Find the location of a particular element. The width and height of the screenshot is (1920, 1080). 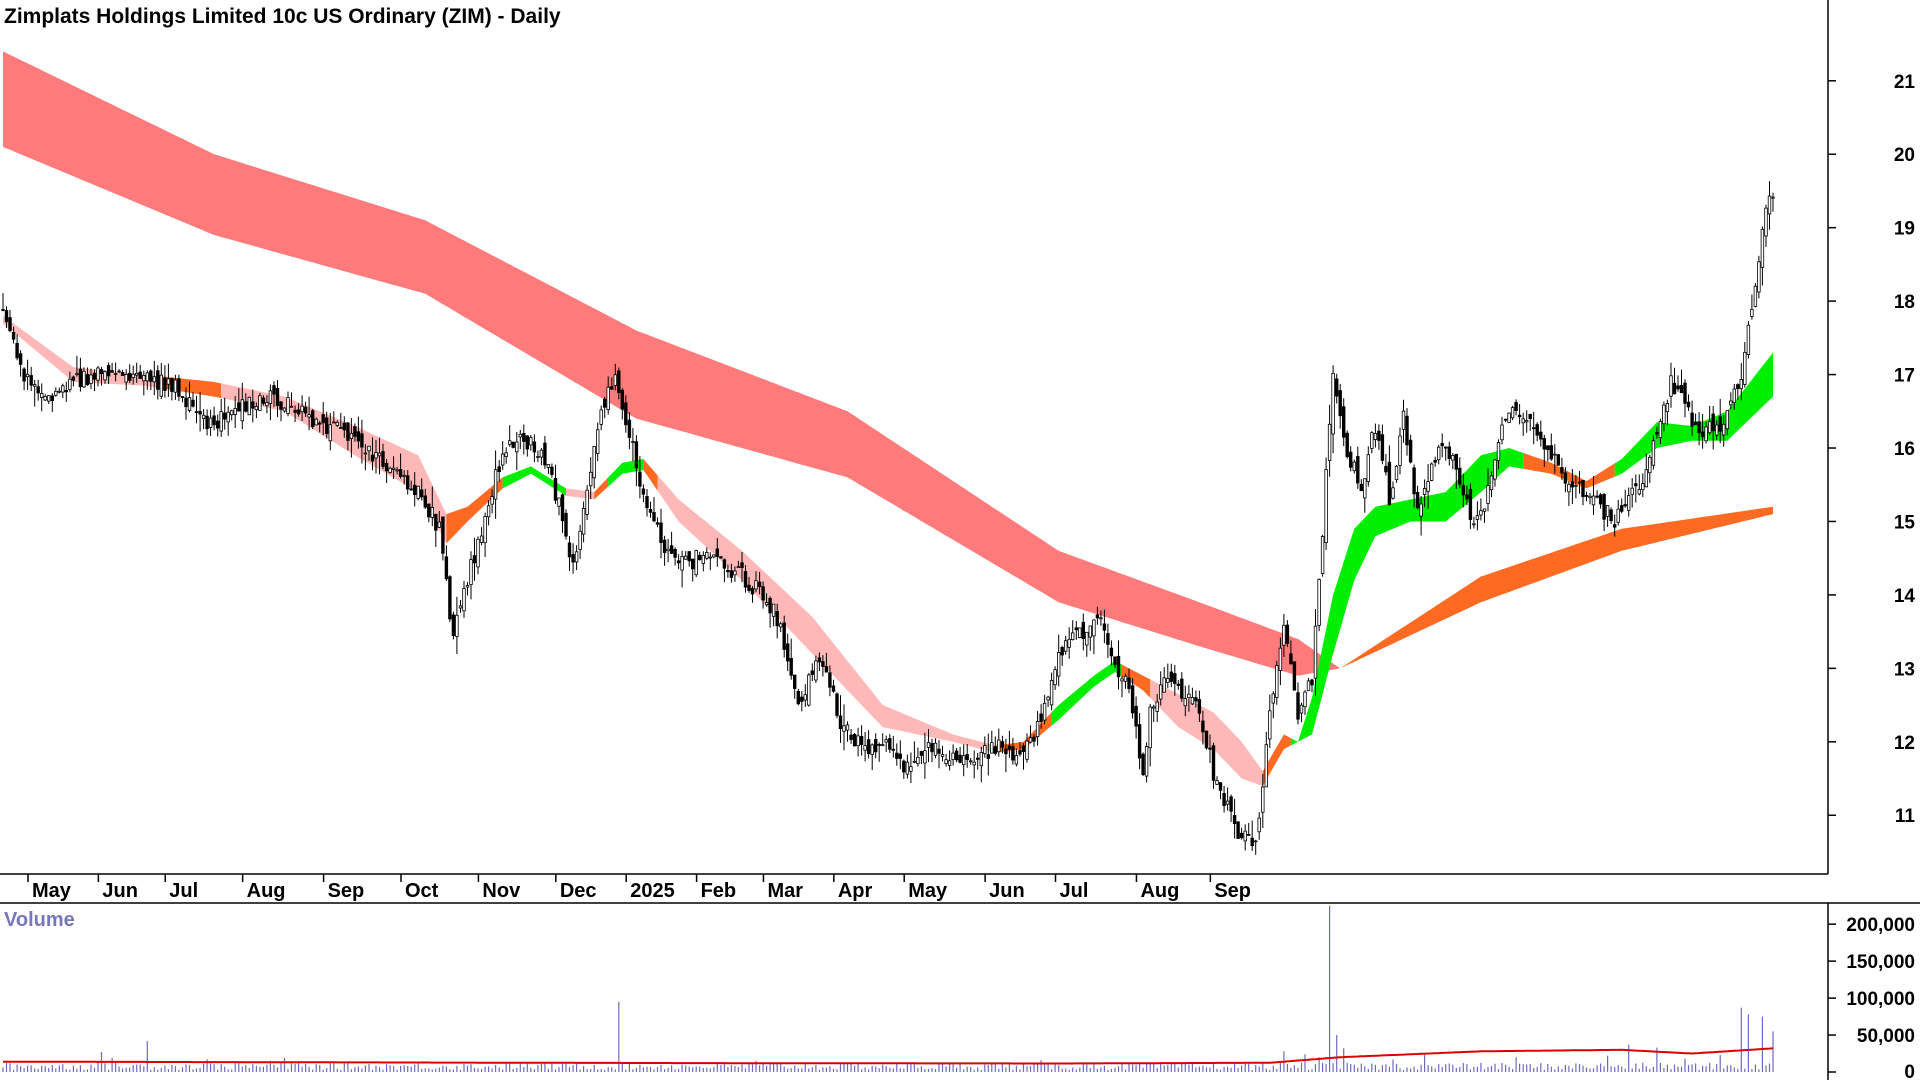

price-tick-label: 11 is located at coordinates (1905, 816).